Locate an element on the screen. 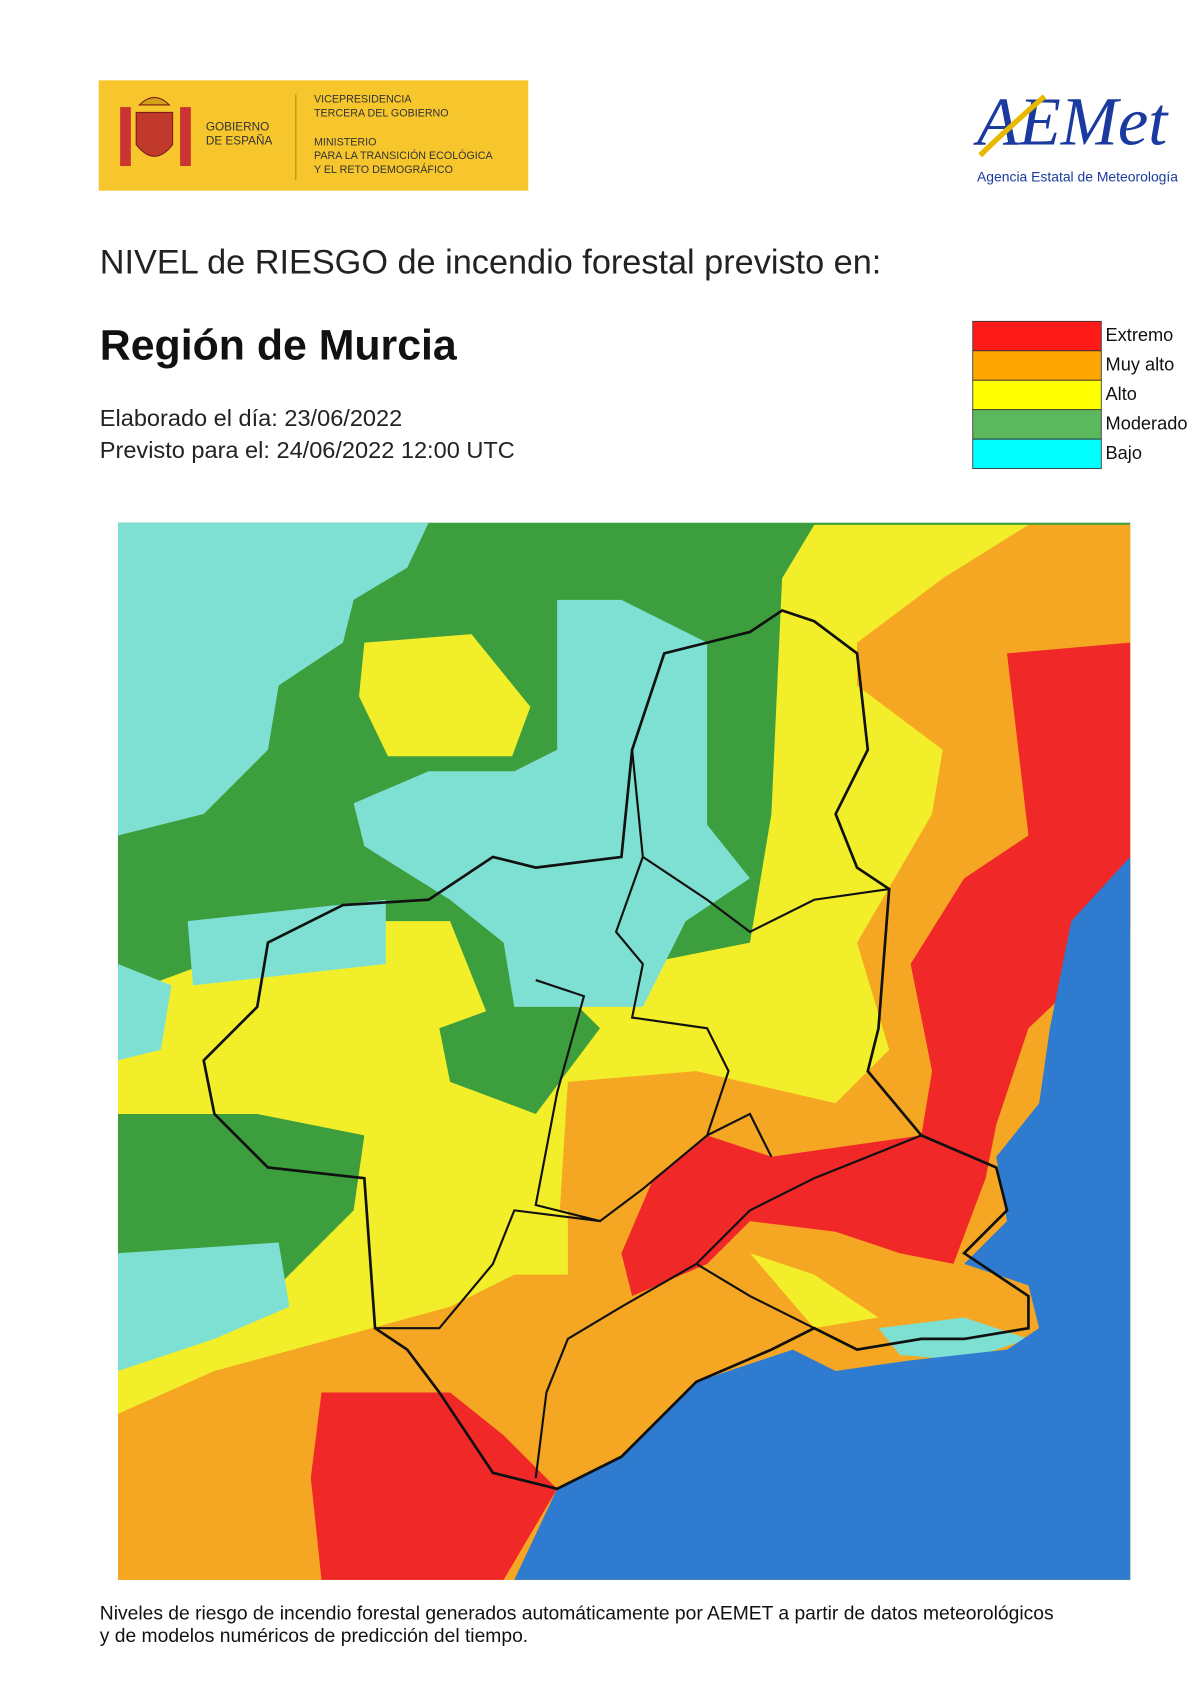 The height and width of the screenshot is (1707, 1200). legend-label: Muy alto is located at coordinates (1140, 365).